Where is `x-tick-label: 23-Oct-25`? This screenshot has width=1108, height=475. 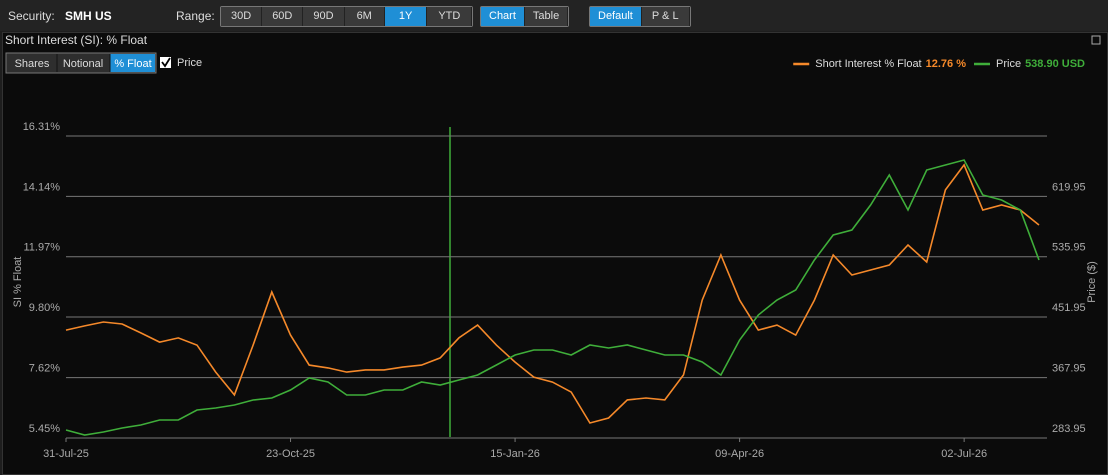 x-tick-label: 23-Oct-25 is located at coordinates (290, 454).